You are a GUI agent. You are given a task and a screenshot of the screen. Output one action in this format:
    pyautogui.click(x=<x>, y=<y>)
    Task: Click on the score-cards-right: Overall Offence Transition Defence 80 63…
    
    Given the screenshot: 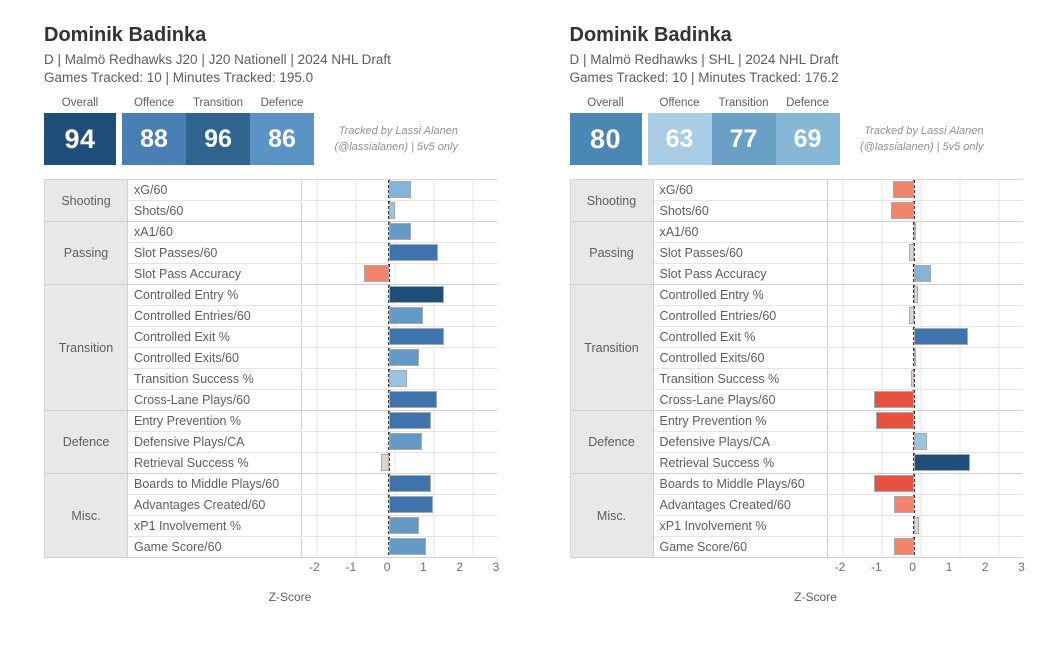 What is the action you would take?
    pyautogui.click(x=811, y=131)
    